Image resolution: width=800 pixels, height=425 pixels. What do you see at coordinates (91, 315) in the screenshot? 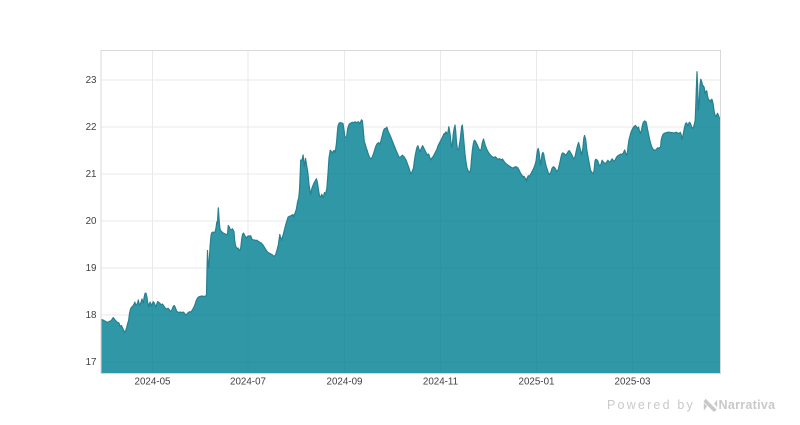
I see `svg-text: 18` at bounding box center [91, 315].